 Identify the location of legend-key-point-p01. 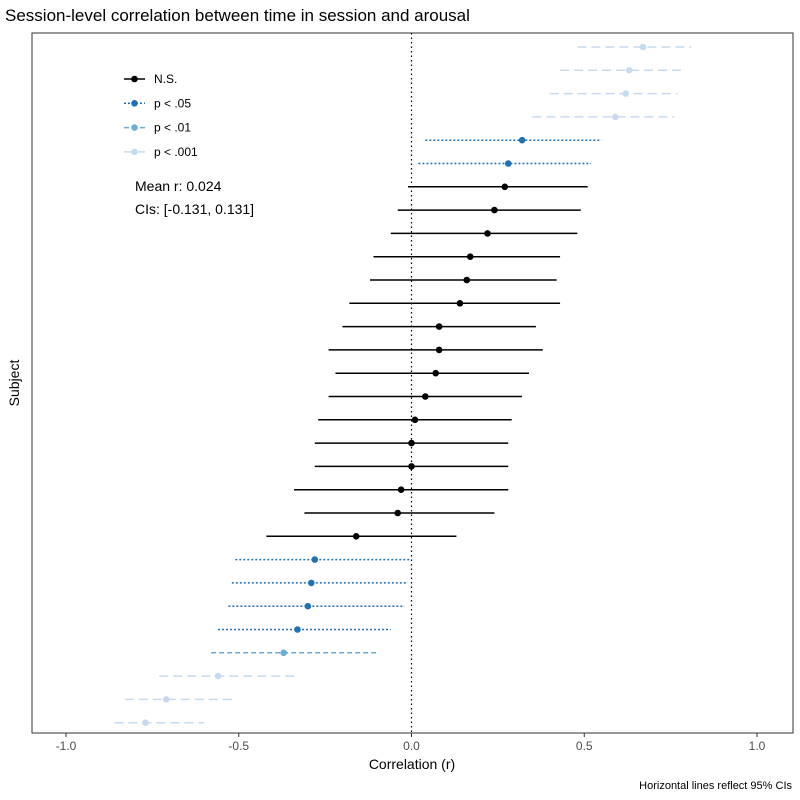
(134, 127).